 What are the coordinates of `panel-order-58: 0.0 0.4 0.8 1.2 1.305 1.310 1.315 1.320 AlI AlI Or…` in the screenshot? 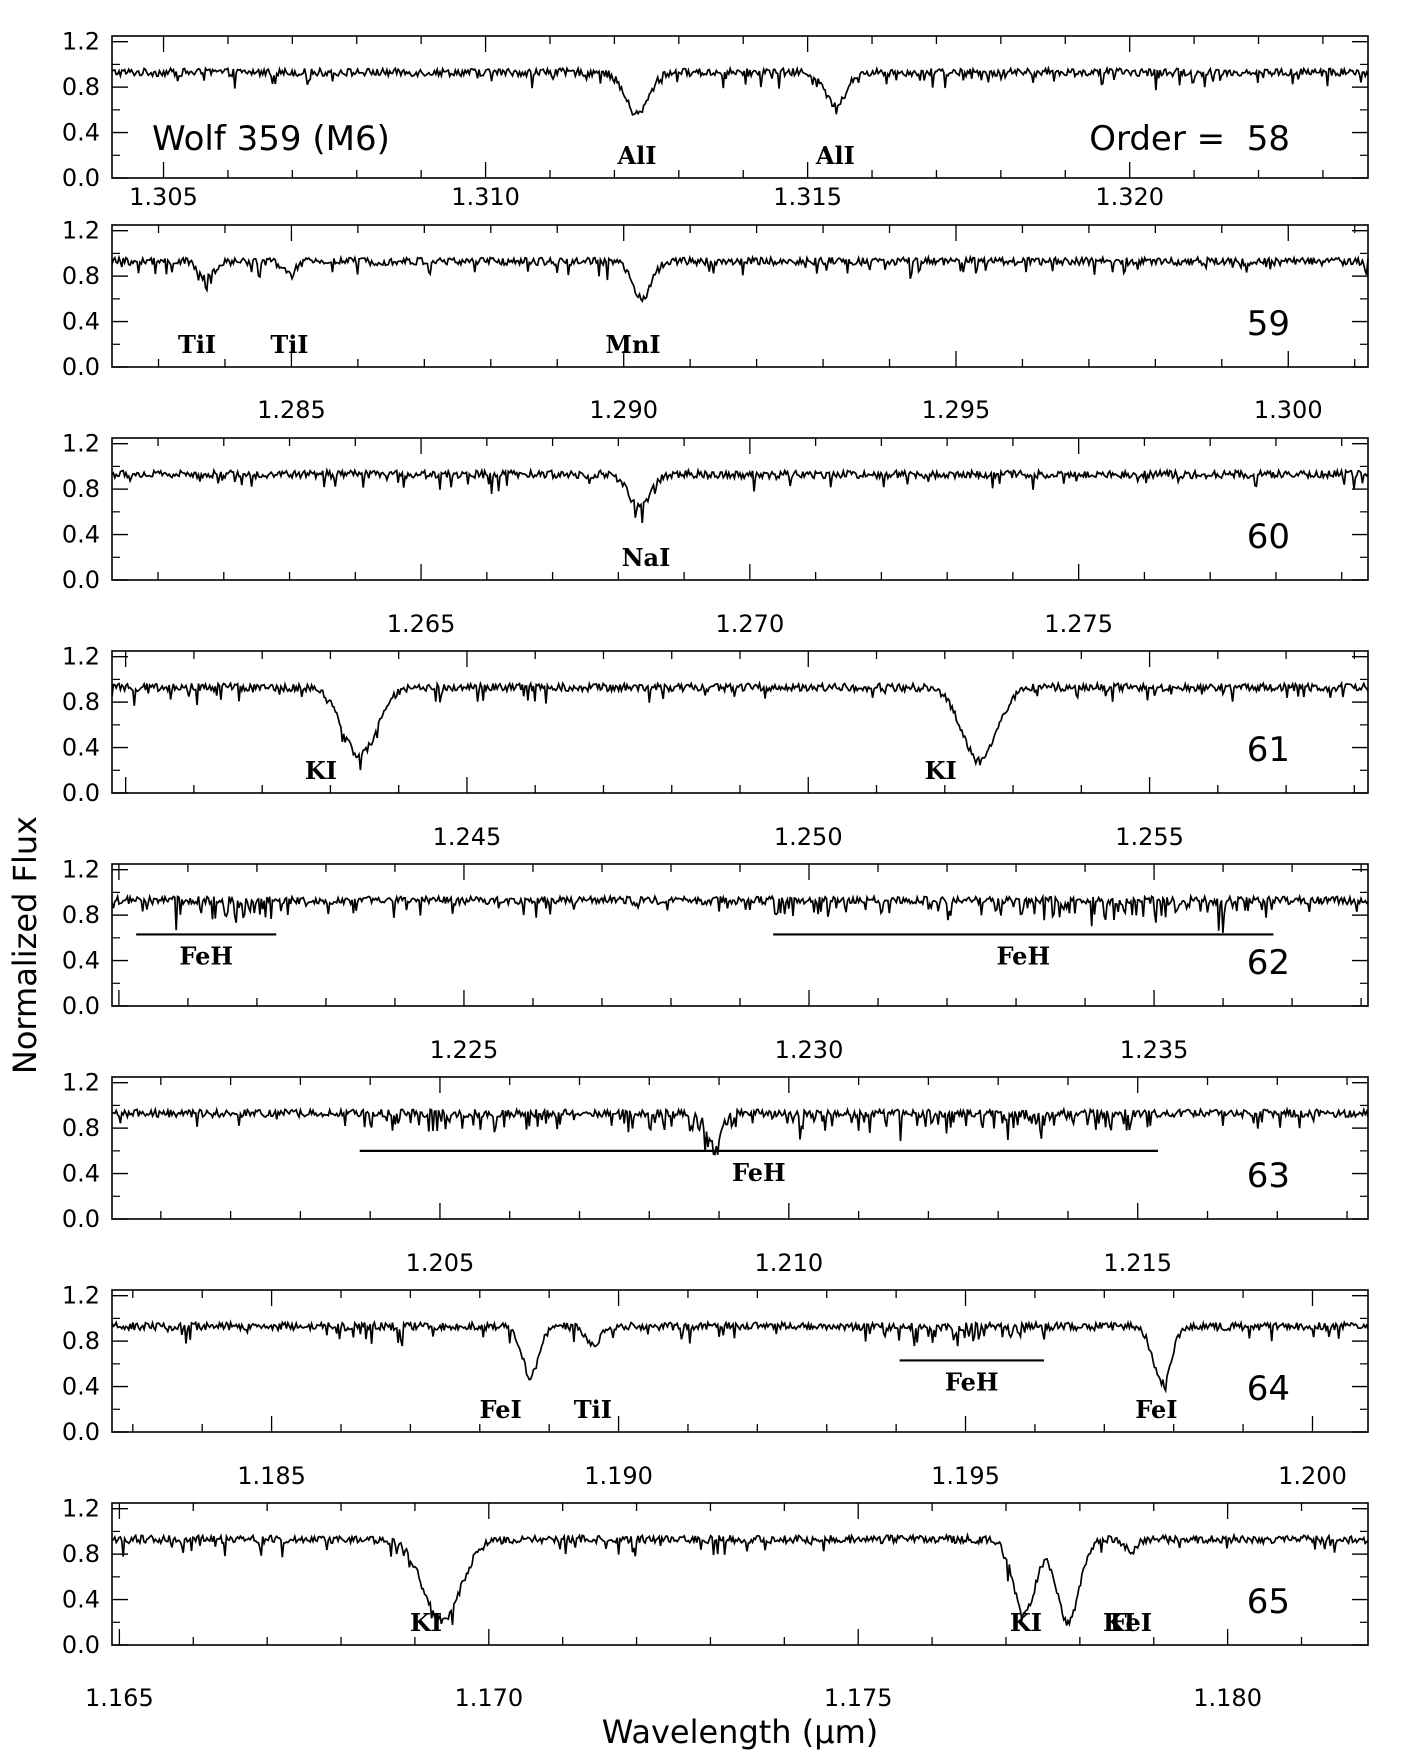 It's located at (715, 119).